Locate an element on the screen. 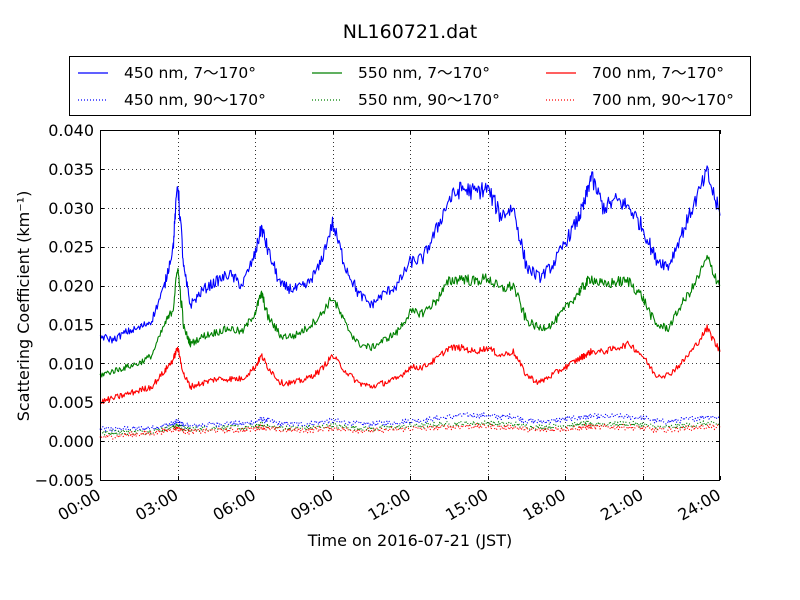 The image size is (800, 600). y-tick-label: 0.035 is located at coordinates (71, 169).